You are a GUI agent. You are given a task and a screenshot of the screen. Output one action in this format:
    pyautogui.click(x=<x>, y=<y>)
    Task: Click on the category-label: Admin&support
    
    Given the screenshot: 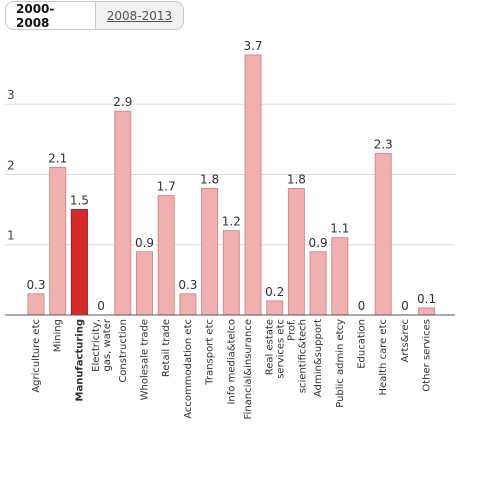 What is the action you would take?
    pyautogui.click(x=318, y=358)
    